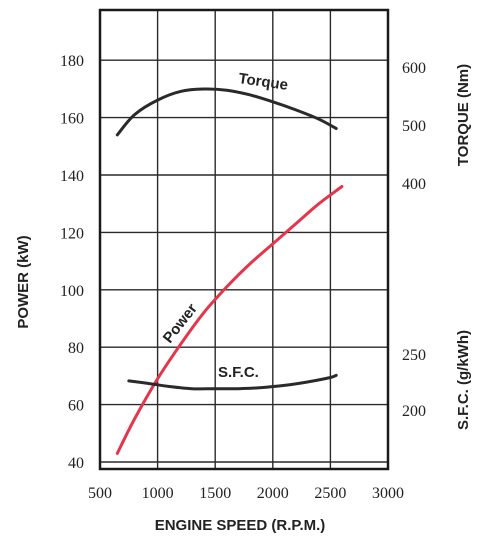 The width and height of the screenshot is (482, 549). What do you see at coordinates (463, 380) in the screenshot?
I see `sfc-axis-title: S.F.C. (g/kWh)` at bounding box center [463, 380].